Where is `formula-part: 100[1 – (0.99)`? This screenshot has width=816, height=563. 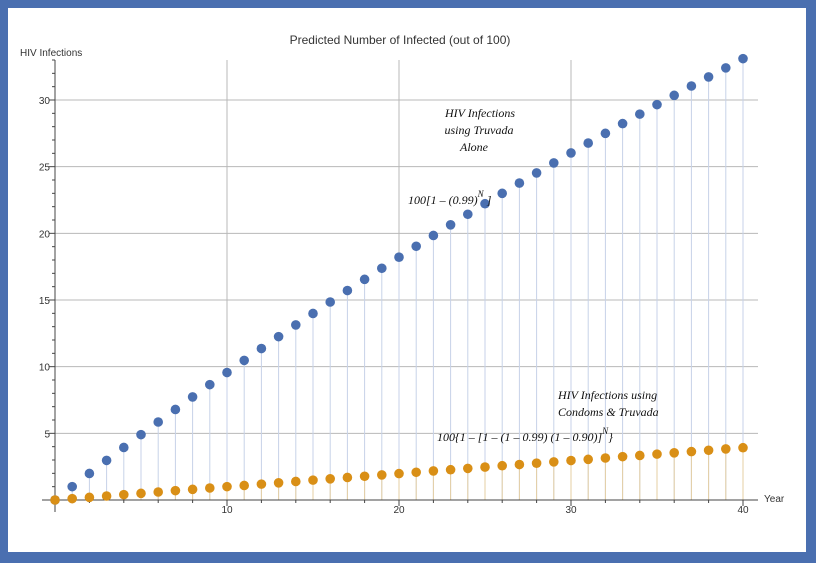
formula-part: 100[1 – (0.99) is located at coordinates (443, 200).